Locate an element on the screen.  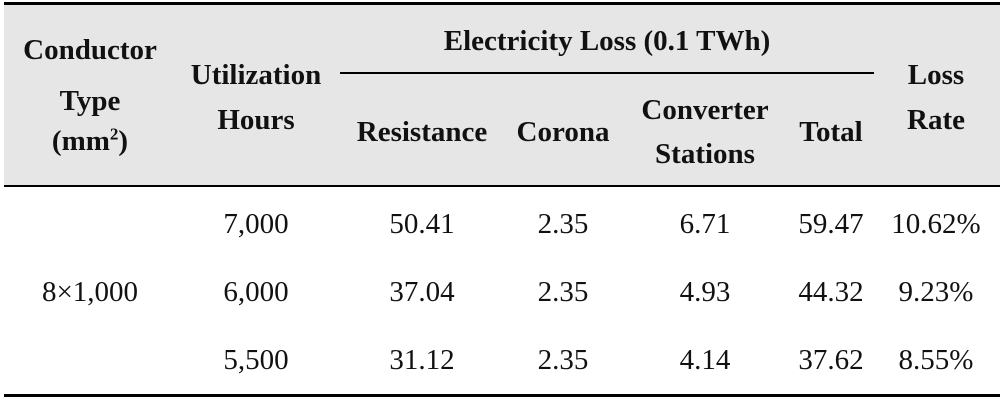
cell-converter-stations: 6.71 is located at coordinates (705, 224).